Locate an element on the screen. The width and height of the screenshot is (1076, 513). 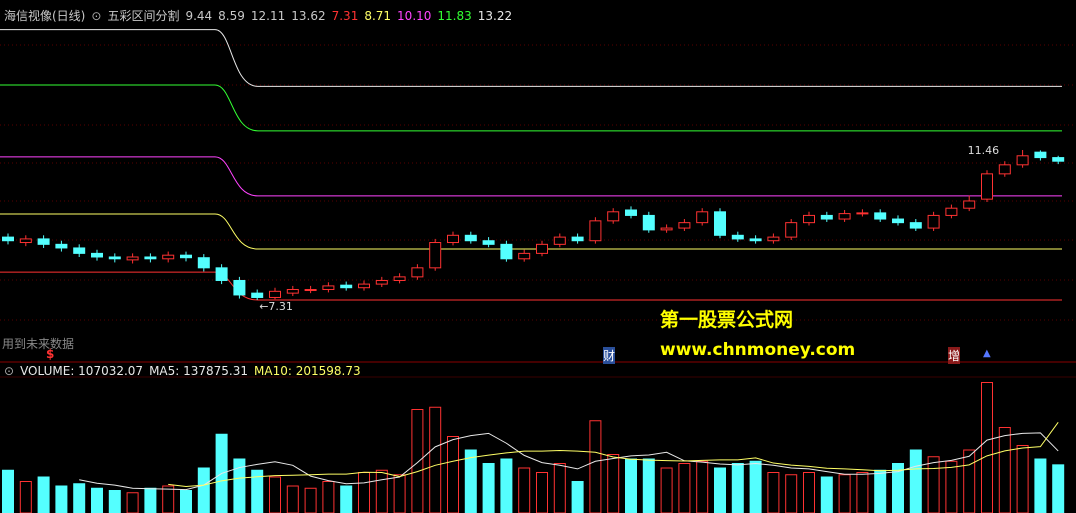
annotation: 财 is located at coordinates (609, 355).